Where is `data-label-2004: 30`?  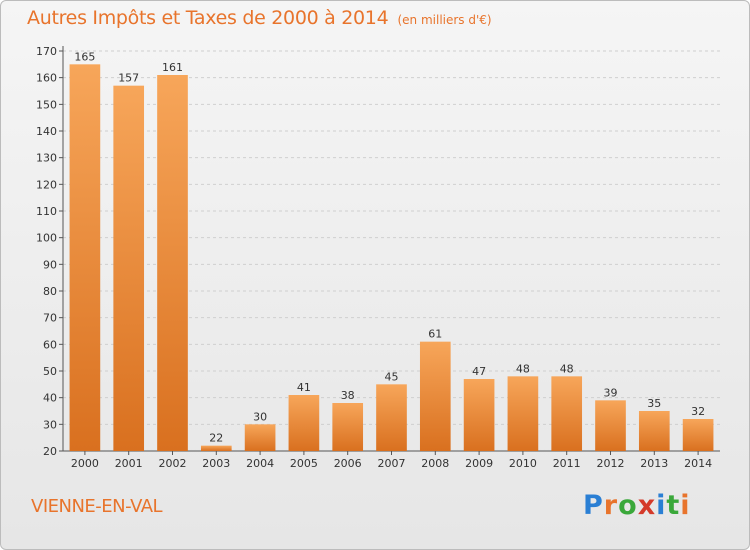
data-label-2004: 30 is located at coordinates (260, 416).